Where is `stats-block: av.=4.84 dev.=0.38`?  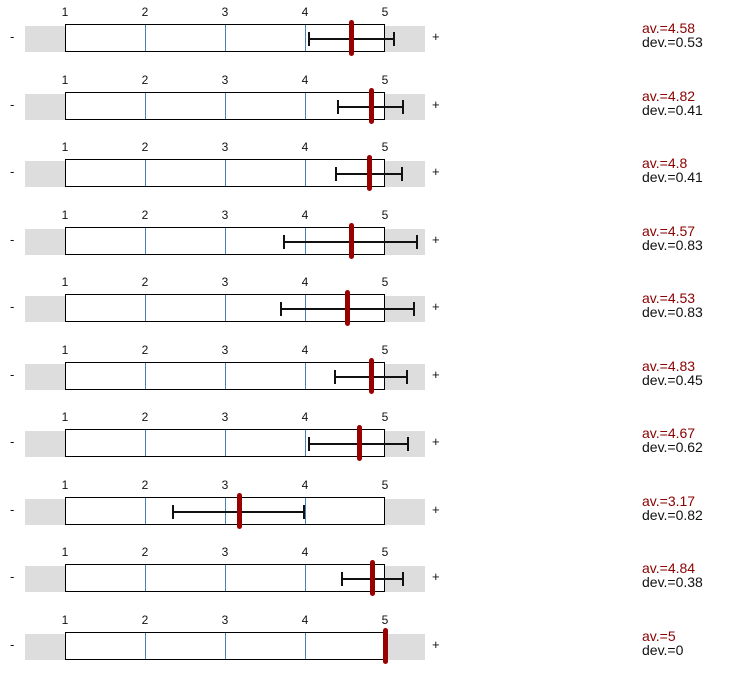 stats-block: av.=4.84 dev.=0.38 is located at coordinates (672, 575).